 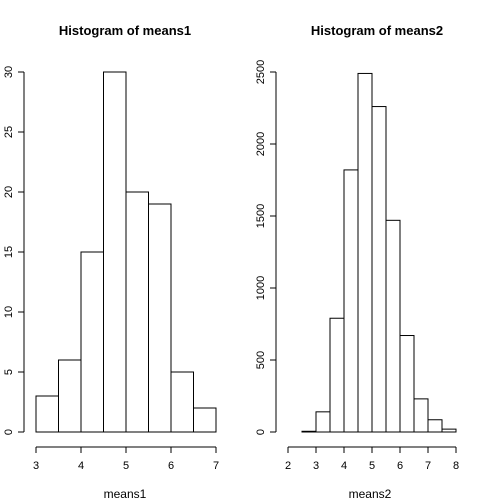 What do you see at coordinates (125, 30) in the screenshot?
I see `chart-title-means1: Histogram of means1` at bounding box center [125, 30].